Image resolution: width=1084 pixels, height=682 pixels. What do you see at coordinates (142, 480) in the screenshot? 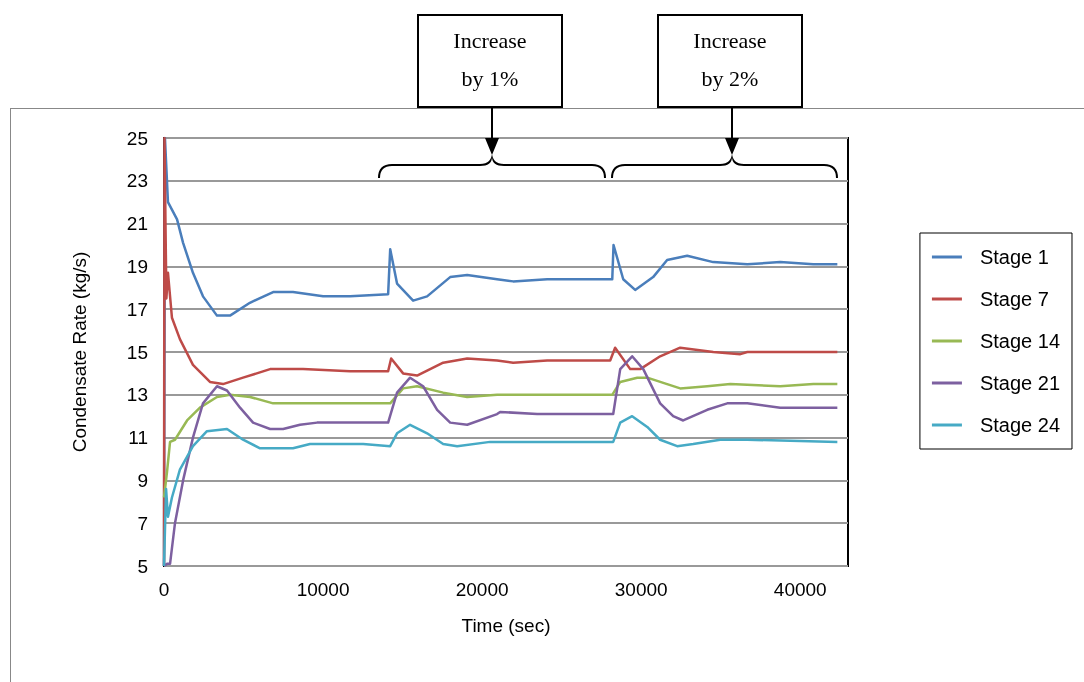
I see `y-tick-label: 9` at bounding box center [142, 480].